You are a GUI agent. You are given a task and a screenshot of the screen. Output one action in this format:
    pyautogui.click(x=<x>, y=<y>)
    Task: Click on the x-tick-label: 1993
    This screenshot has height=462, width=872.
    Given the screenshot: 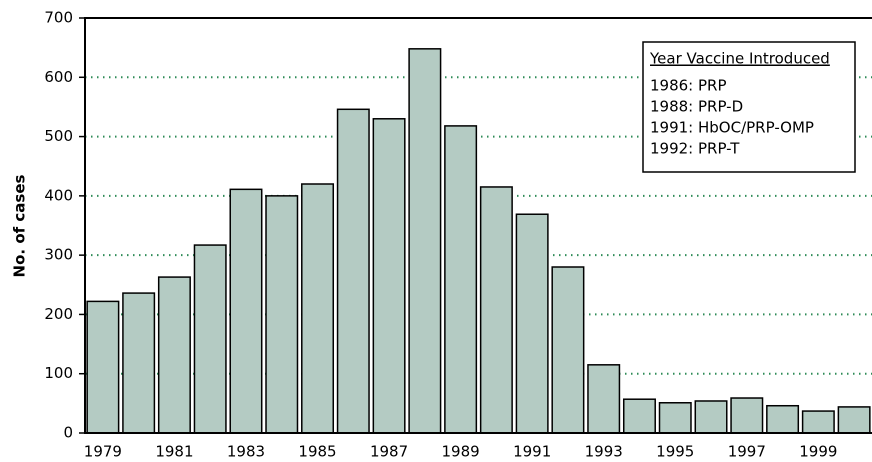 What is the action you would take?
    pyautogui.click(x=604, y=452)
    